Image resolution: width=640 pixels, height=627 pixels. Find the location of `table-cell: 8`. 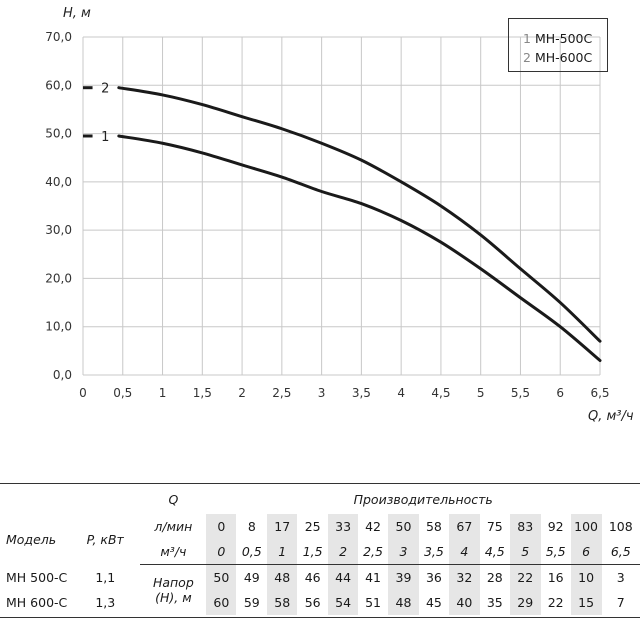

table-cell: 8 is located at coordinates (251, 526).